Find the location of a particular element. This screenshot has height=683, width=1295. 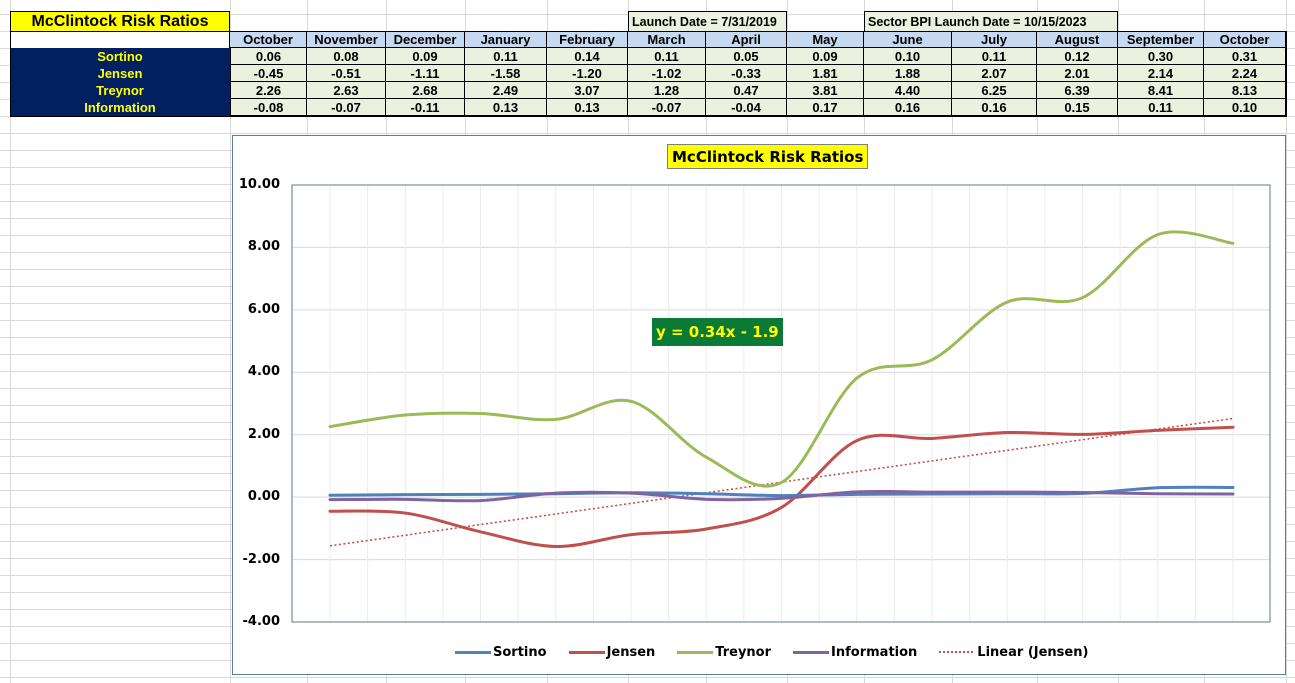

value-cell: 0.30 is located at coordinates (1161, 56).